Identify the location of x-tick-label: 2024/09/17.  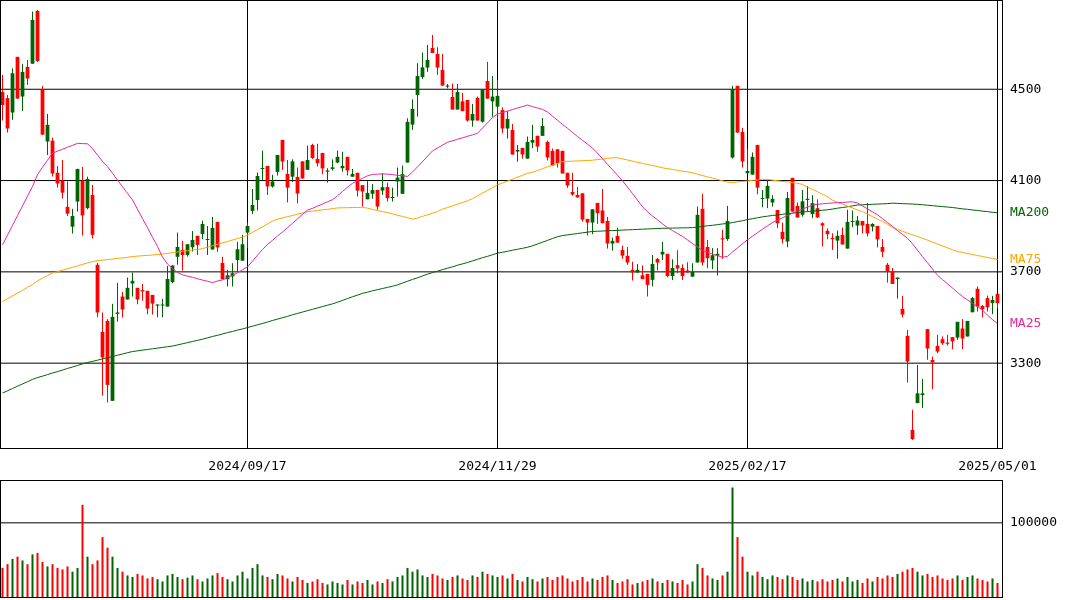
(247, 465).